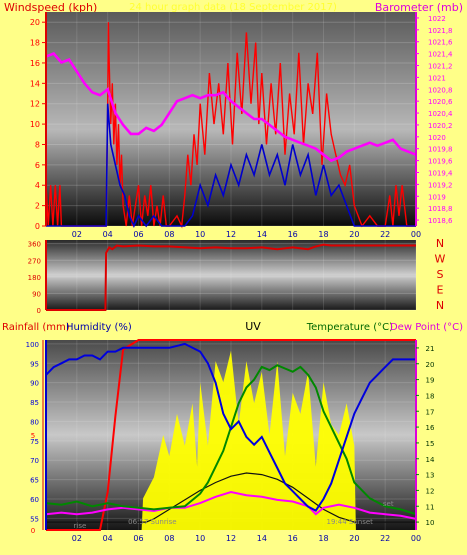 This screenshot has height=555, width=467. What do you see at coordinates (34, 384) in the screenshot?
I see `humidity-tick-label: 90` at bounding box center [34, 384].